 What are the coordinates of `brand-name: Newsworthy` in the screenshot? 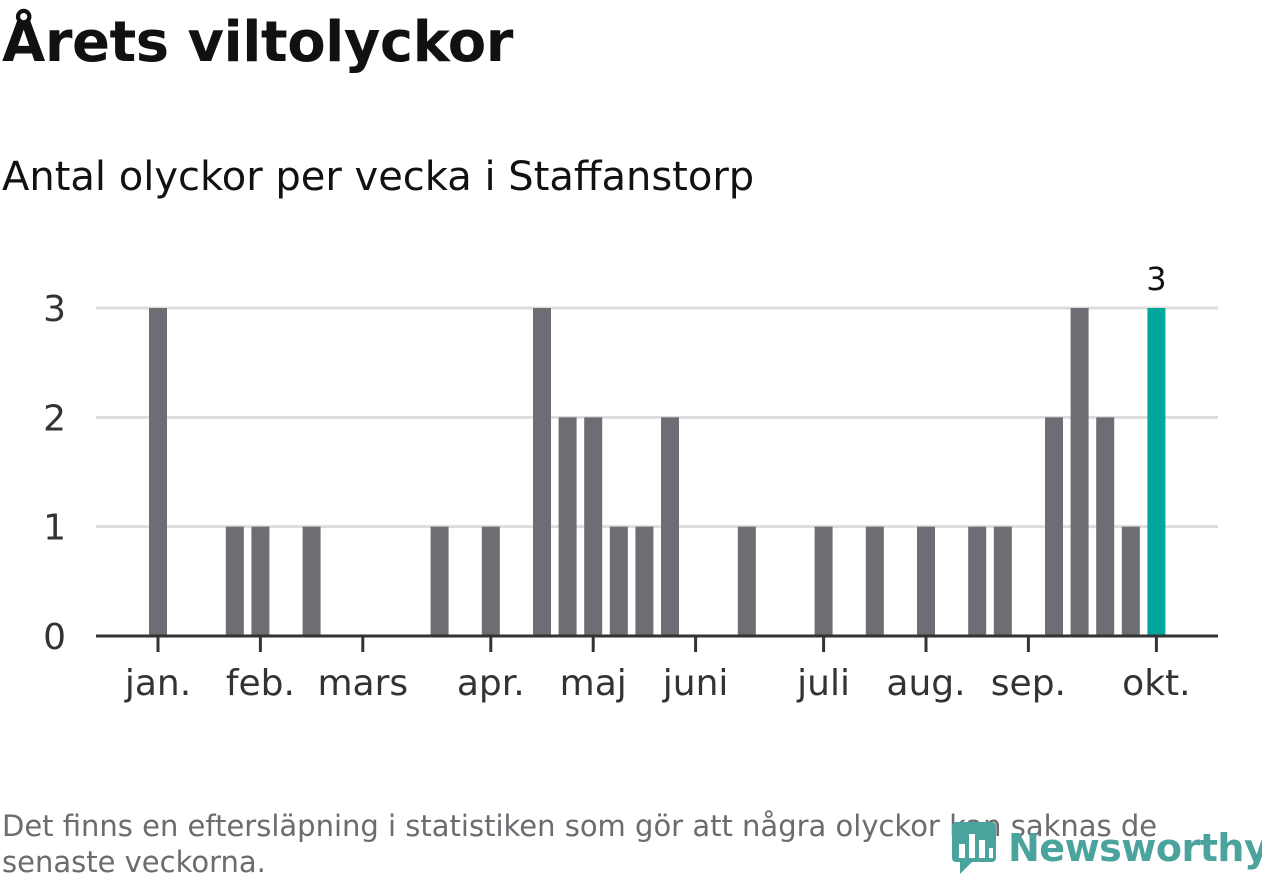 It's located at (1135, 848).